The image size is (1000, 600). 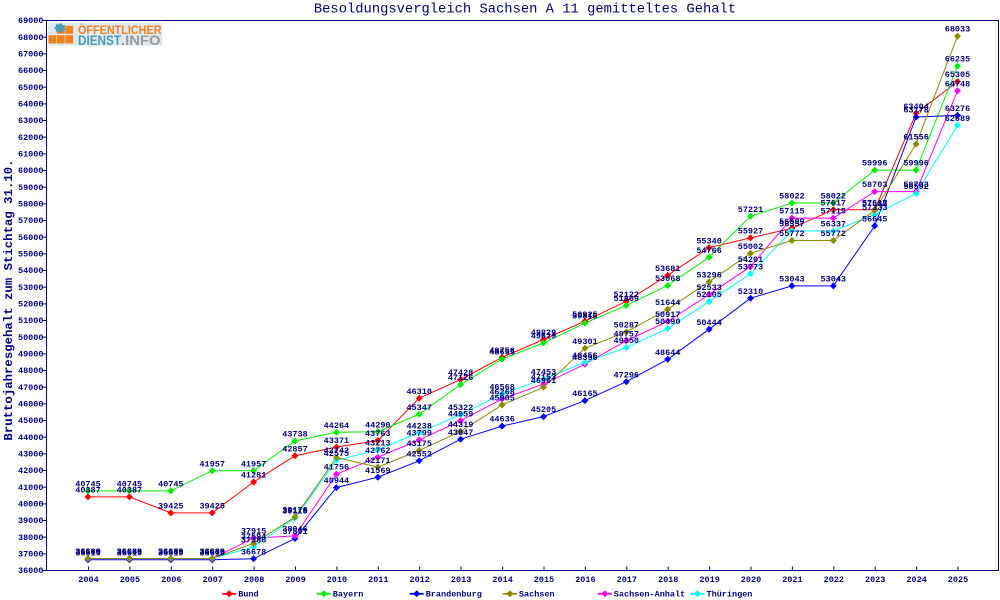 I want to click on svg-text: 63276, so click(x=958, y=109).